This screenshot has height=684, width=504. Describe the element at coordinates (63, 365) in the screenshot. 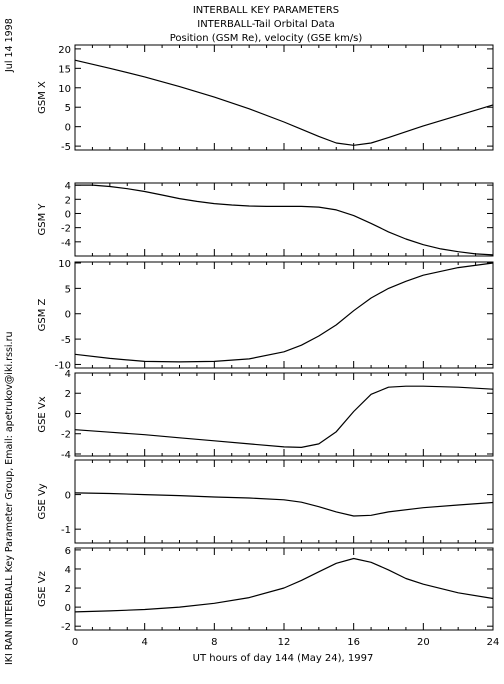

I see `y-tick-label: -10` at that location.